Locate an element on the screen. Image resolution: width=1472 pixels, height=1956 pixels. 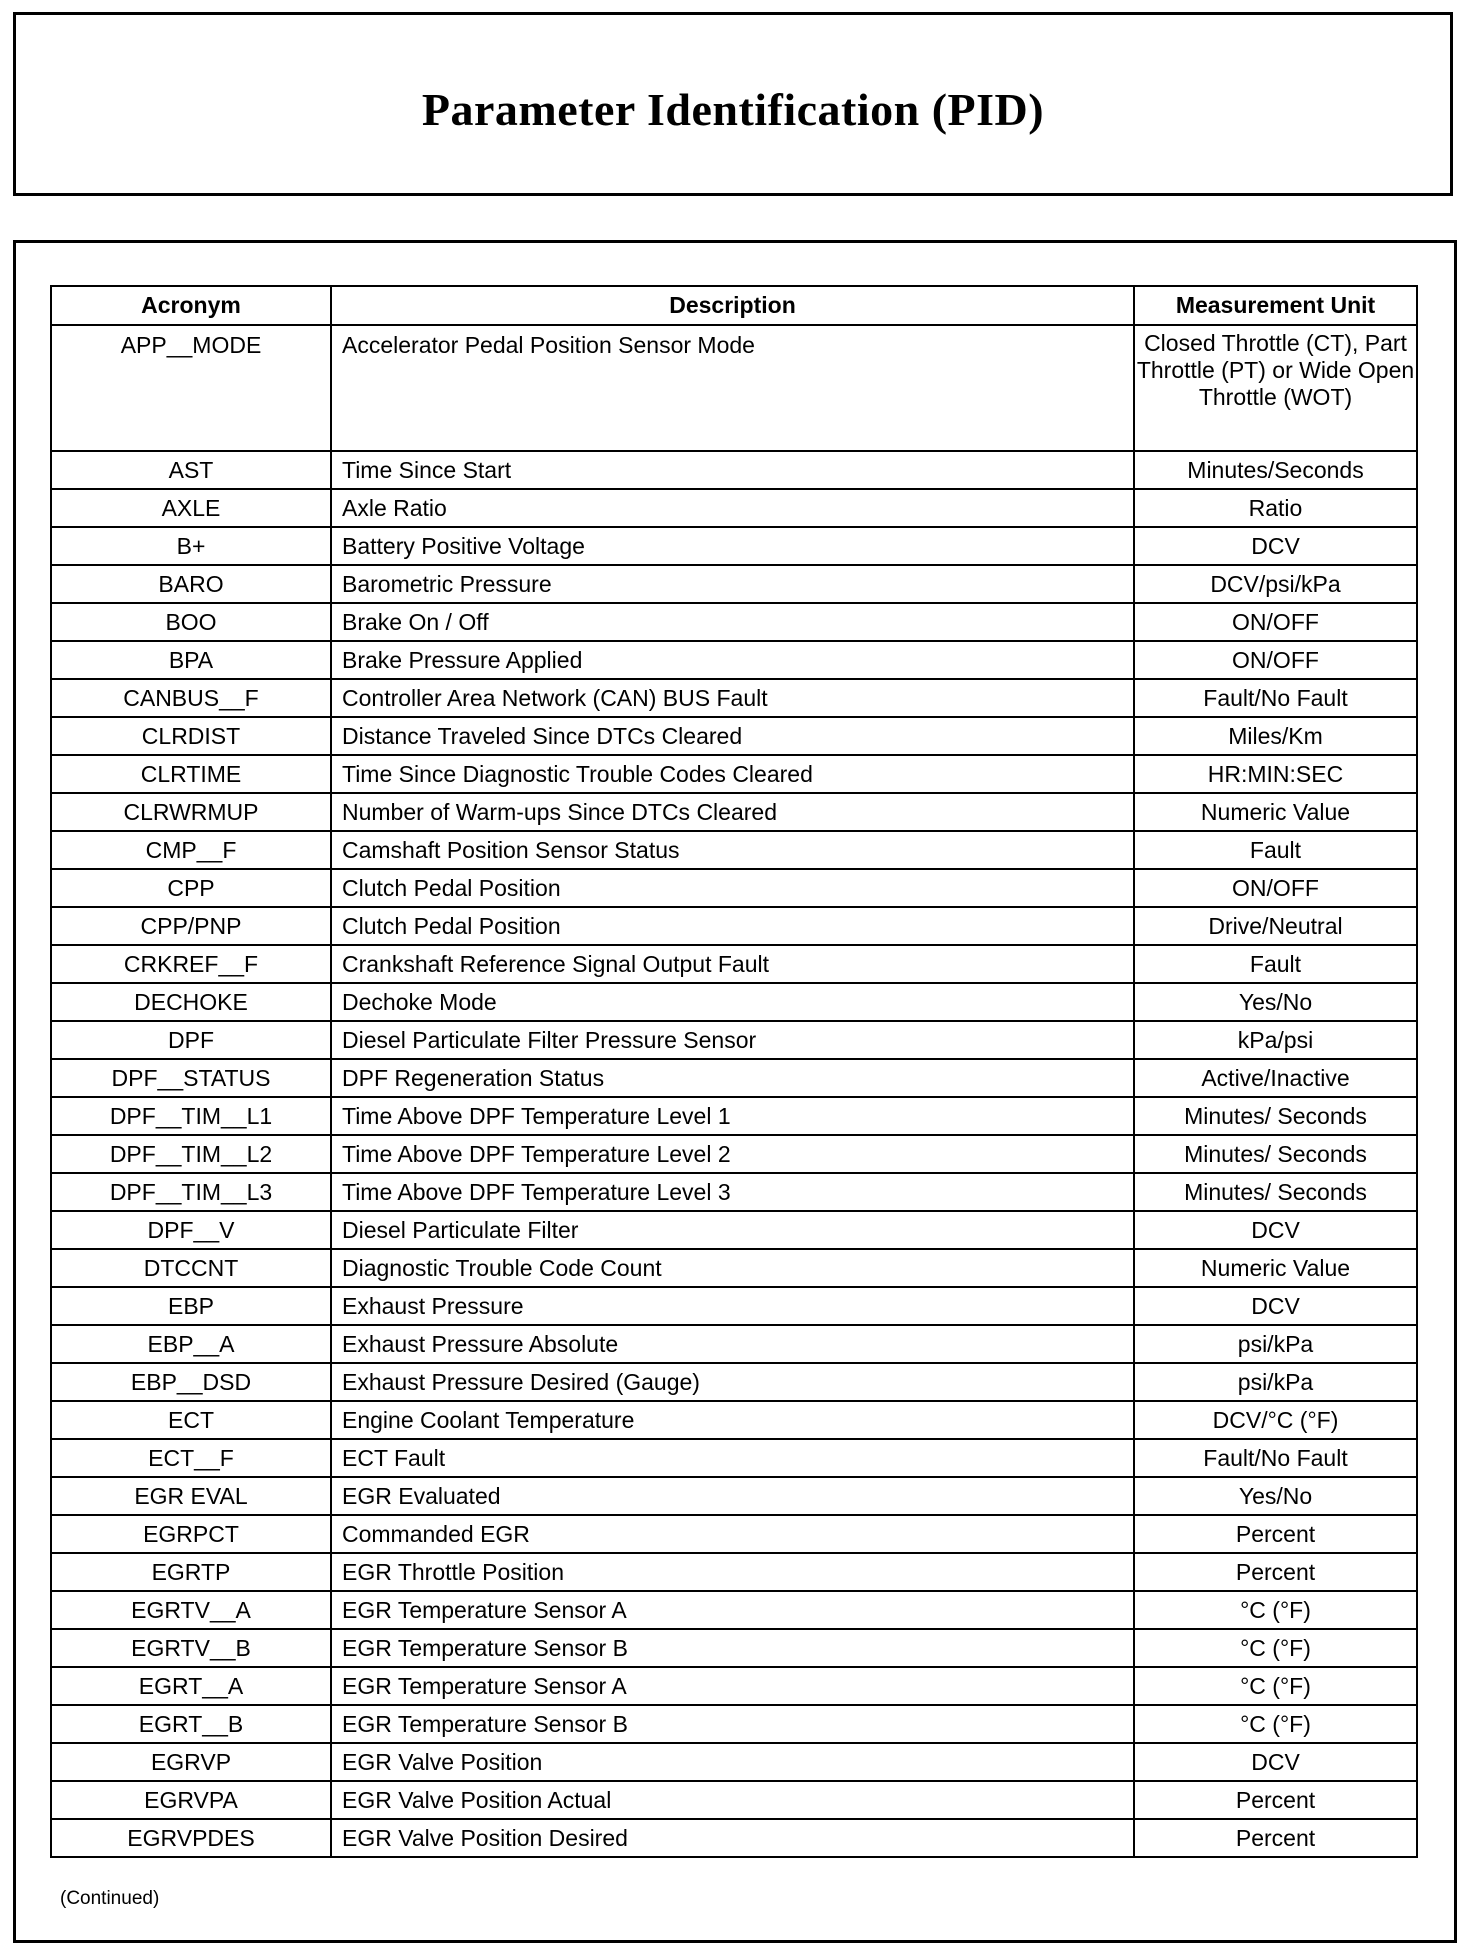
table-row: AXLE Axle Ratio Ratio is located at coordinates (734, 508).